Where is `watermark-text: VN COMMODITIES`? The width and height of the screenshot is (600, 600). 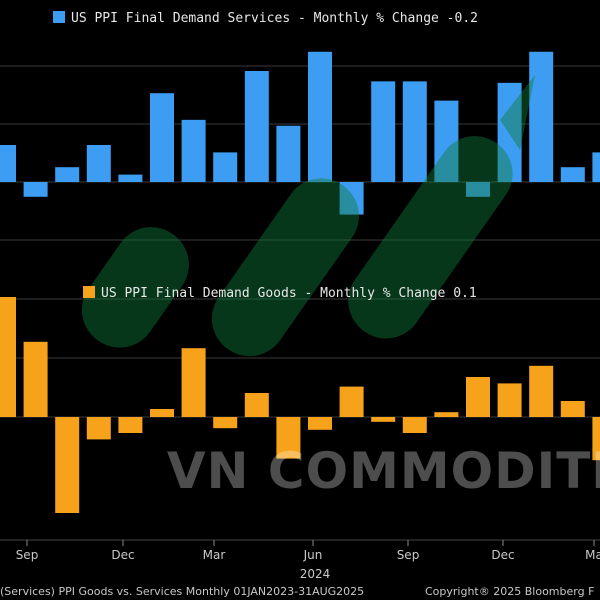
watermark-text: VN COMMODITIES is located at coordinates (383, 471).